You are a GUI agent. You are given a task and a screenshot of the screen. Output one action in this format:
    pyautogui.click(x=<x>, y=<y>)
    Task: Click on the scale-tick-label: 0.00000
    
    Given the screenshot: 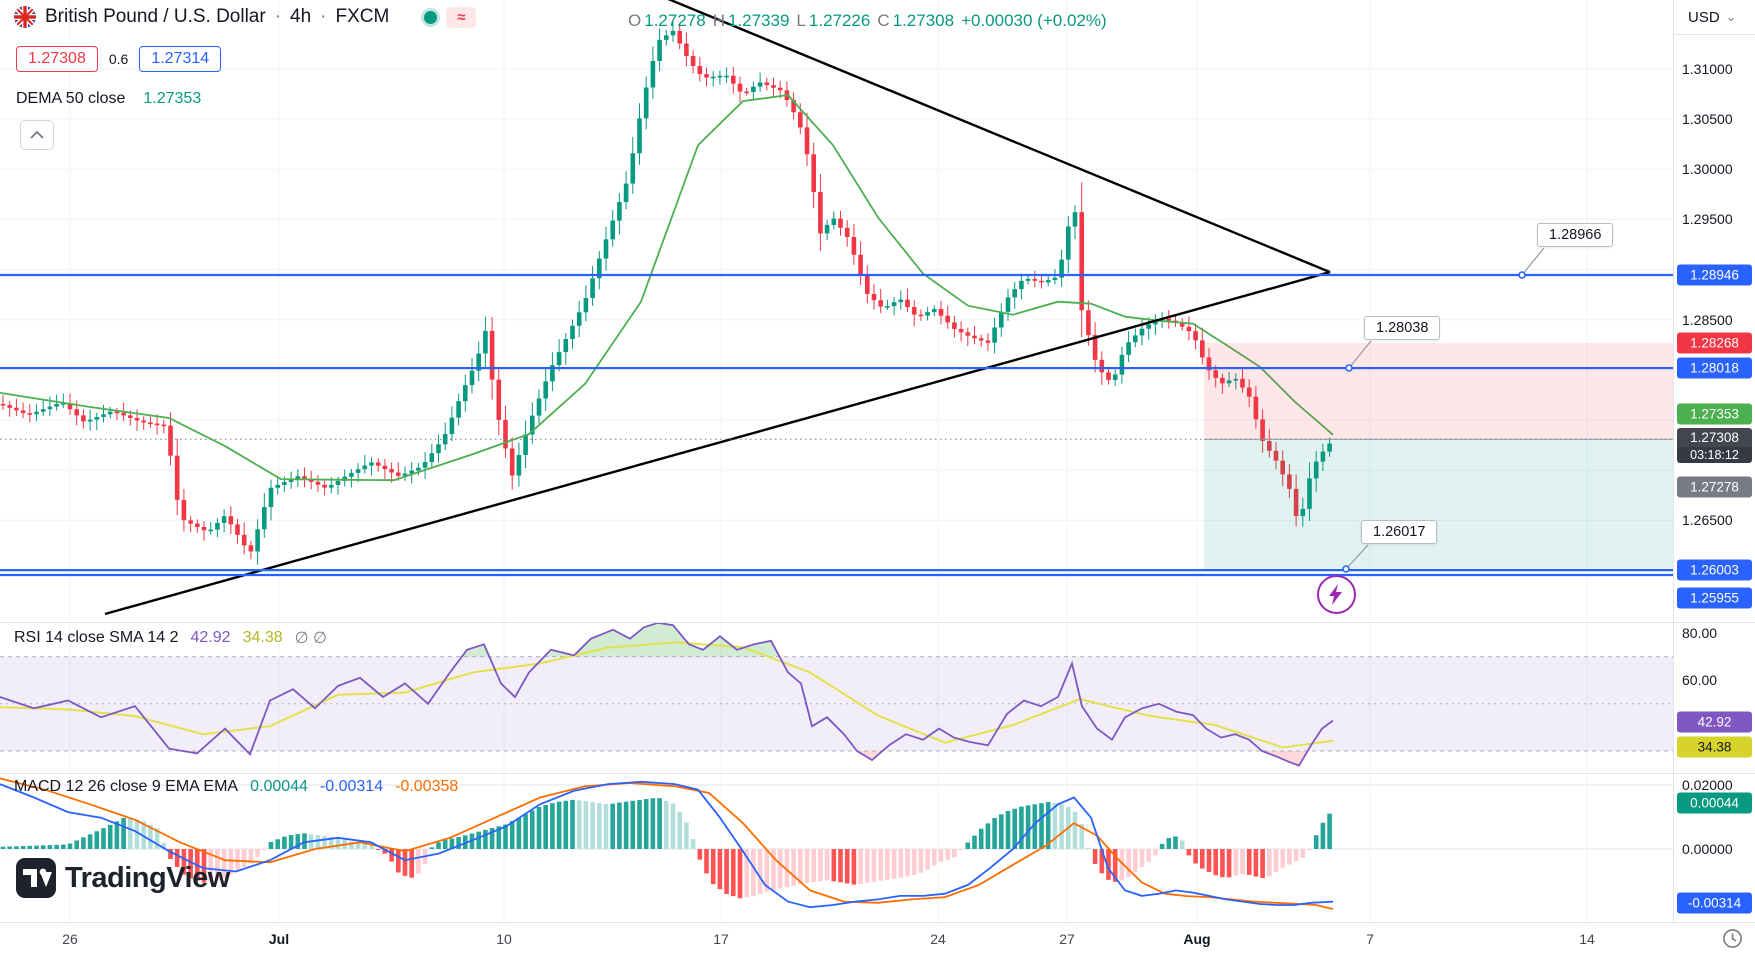 What is the action you would take?
    pyautogui.click(x=1707, y=849)
    